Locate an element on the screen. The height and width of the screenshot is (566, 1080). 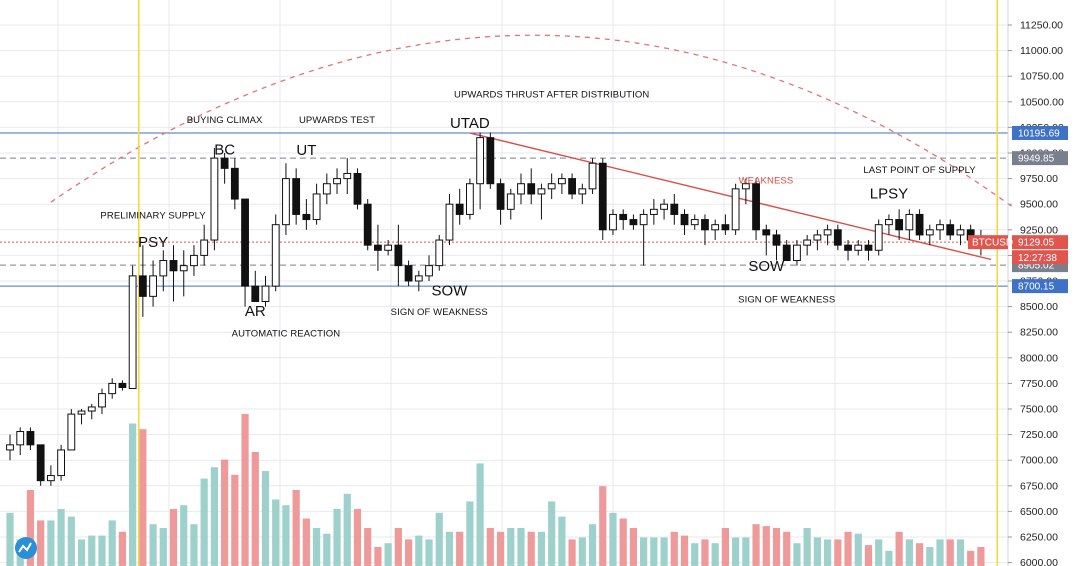
axis-tick-label: 10500.00 is located at coordinates (1042, 102).